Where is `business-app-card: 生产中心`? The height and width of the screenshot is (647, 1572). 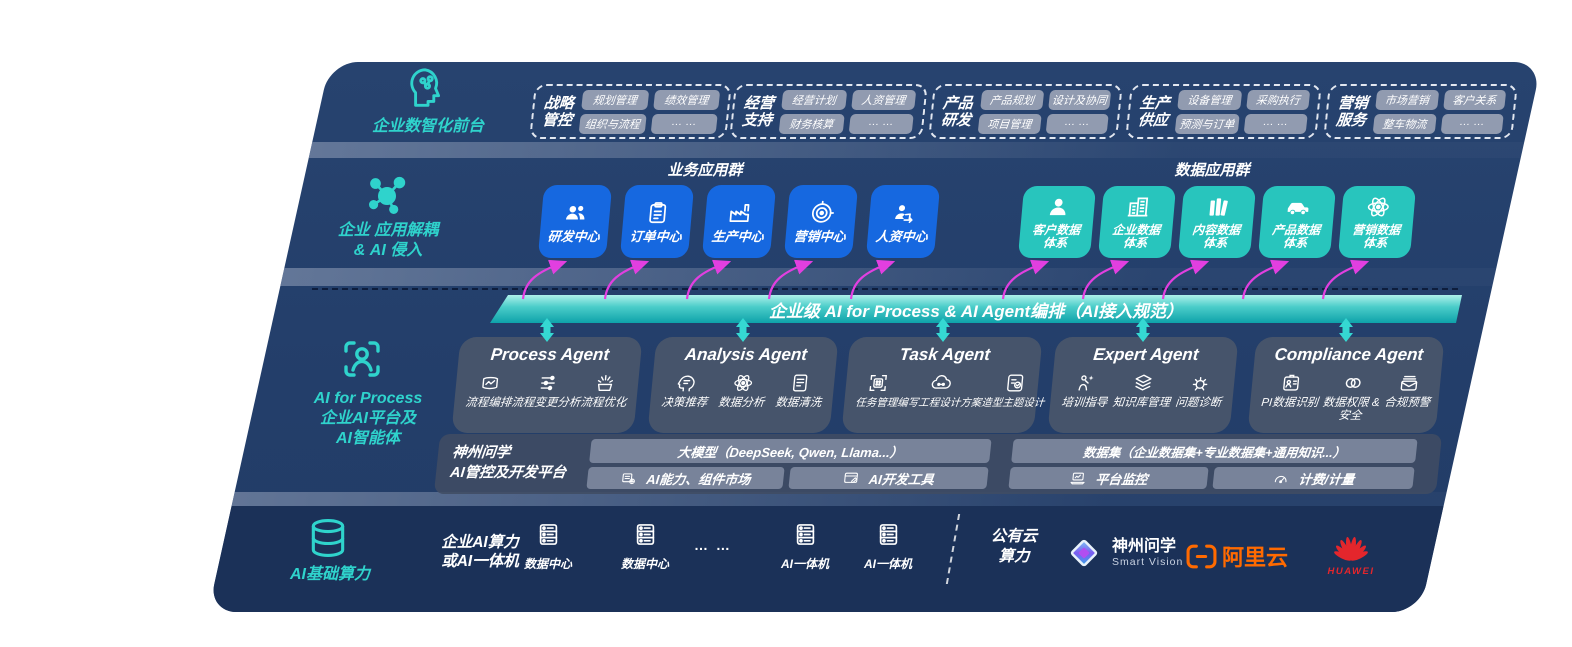 business-app-card: 生产中心 is located at coordinates (739, 221).